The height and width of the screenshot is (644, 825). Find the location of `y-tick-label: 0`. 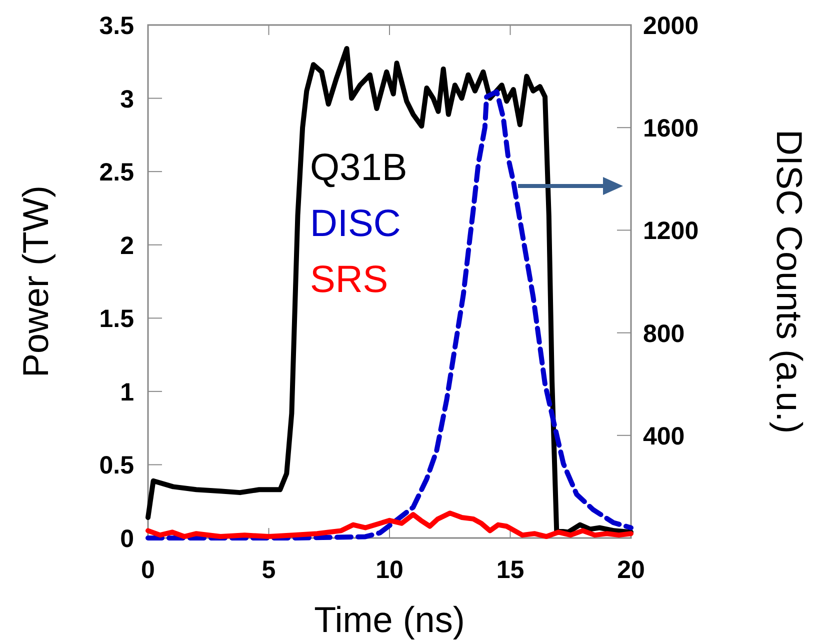

y-tick-label: 0 is located at coordinates (127, 539).